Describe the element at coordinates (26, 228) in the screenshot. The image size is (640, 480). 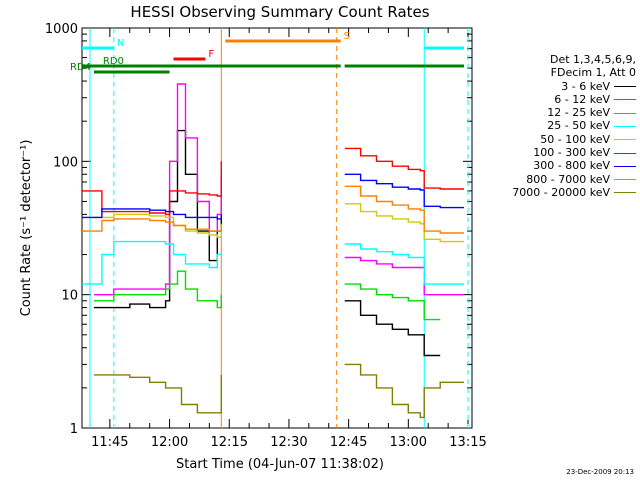
I see `y-axis-label: Count Rate (s⁻¹ detector⁻¹)` at that location.